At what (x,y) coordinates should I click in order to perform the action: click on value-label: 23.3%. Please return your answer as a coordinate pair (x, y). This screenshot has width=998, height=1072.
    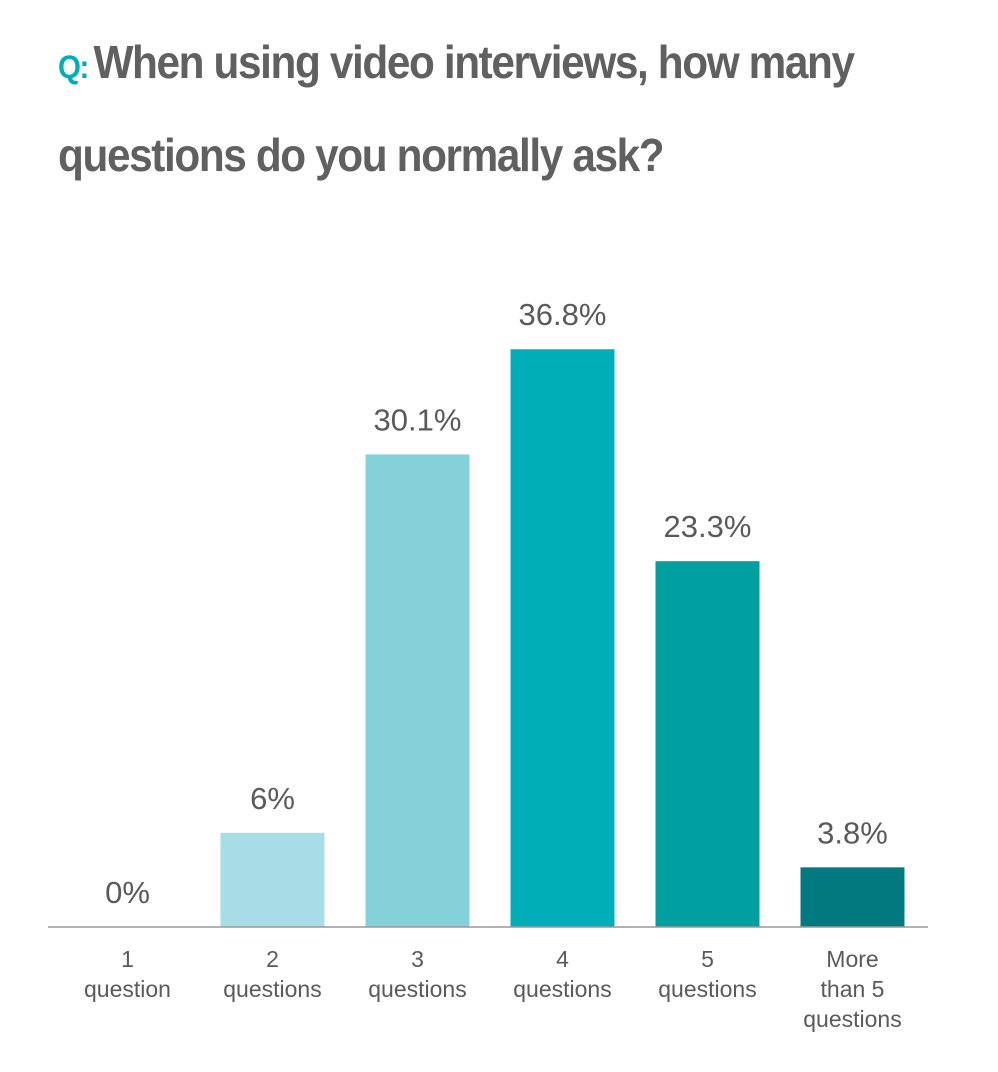
    Looking at the image, I should click on (708, 526).